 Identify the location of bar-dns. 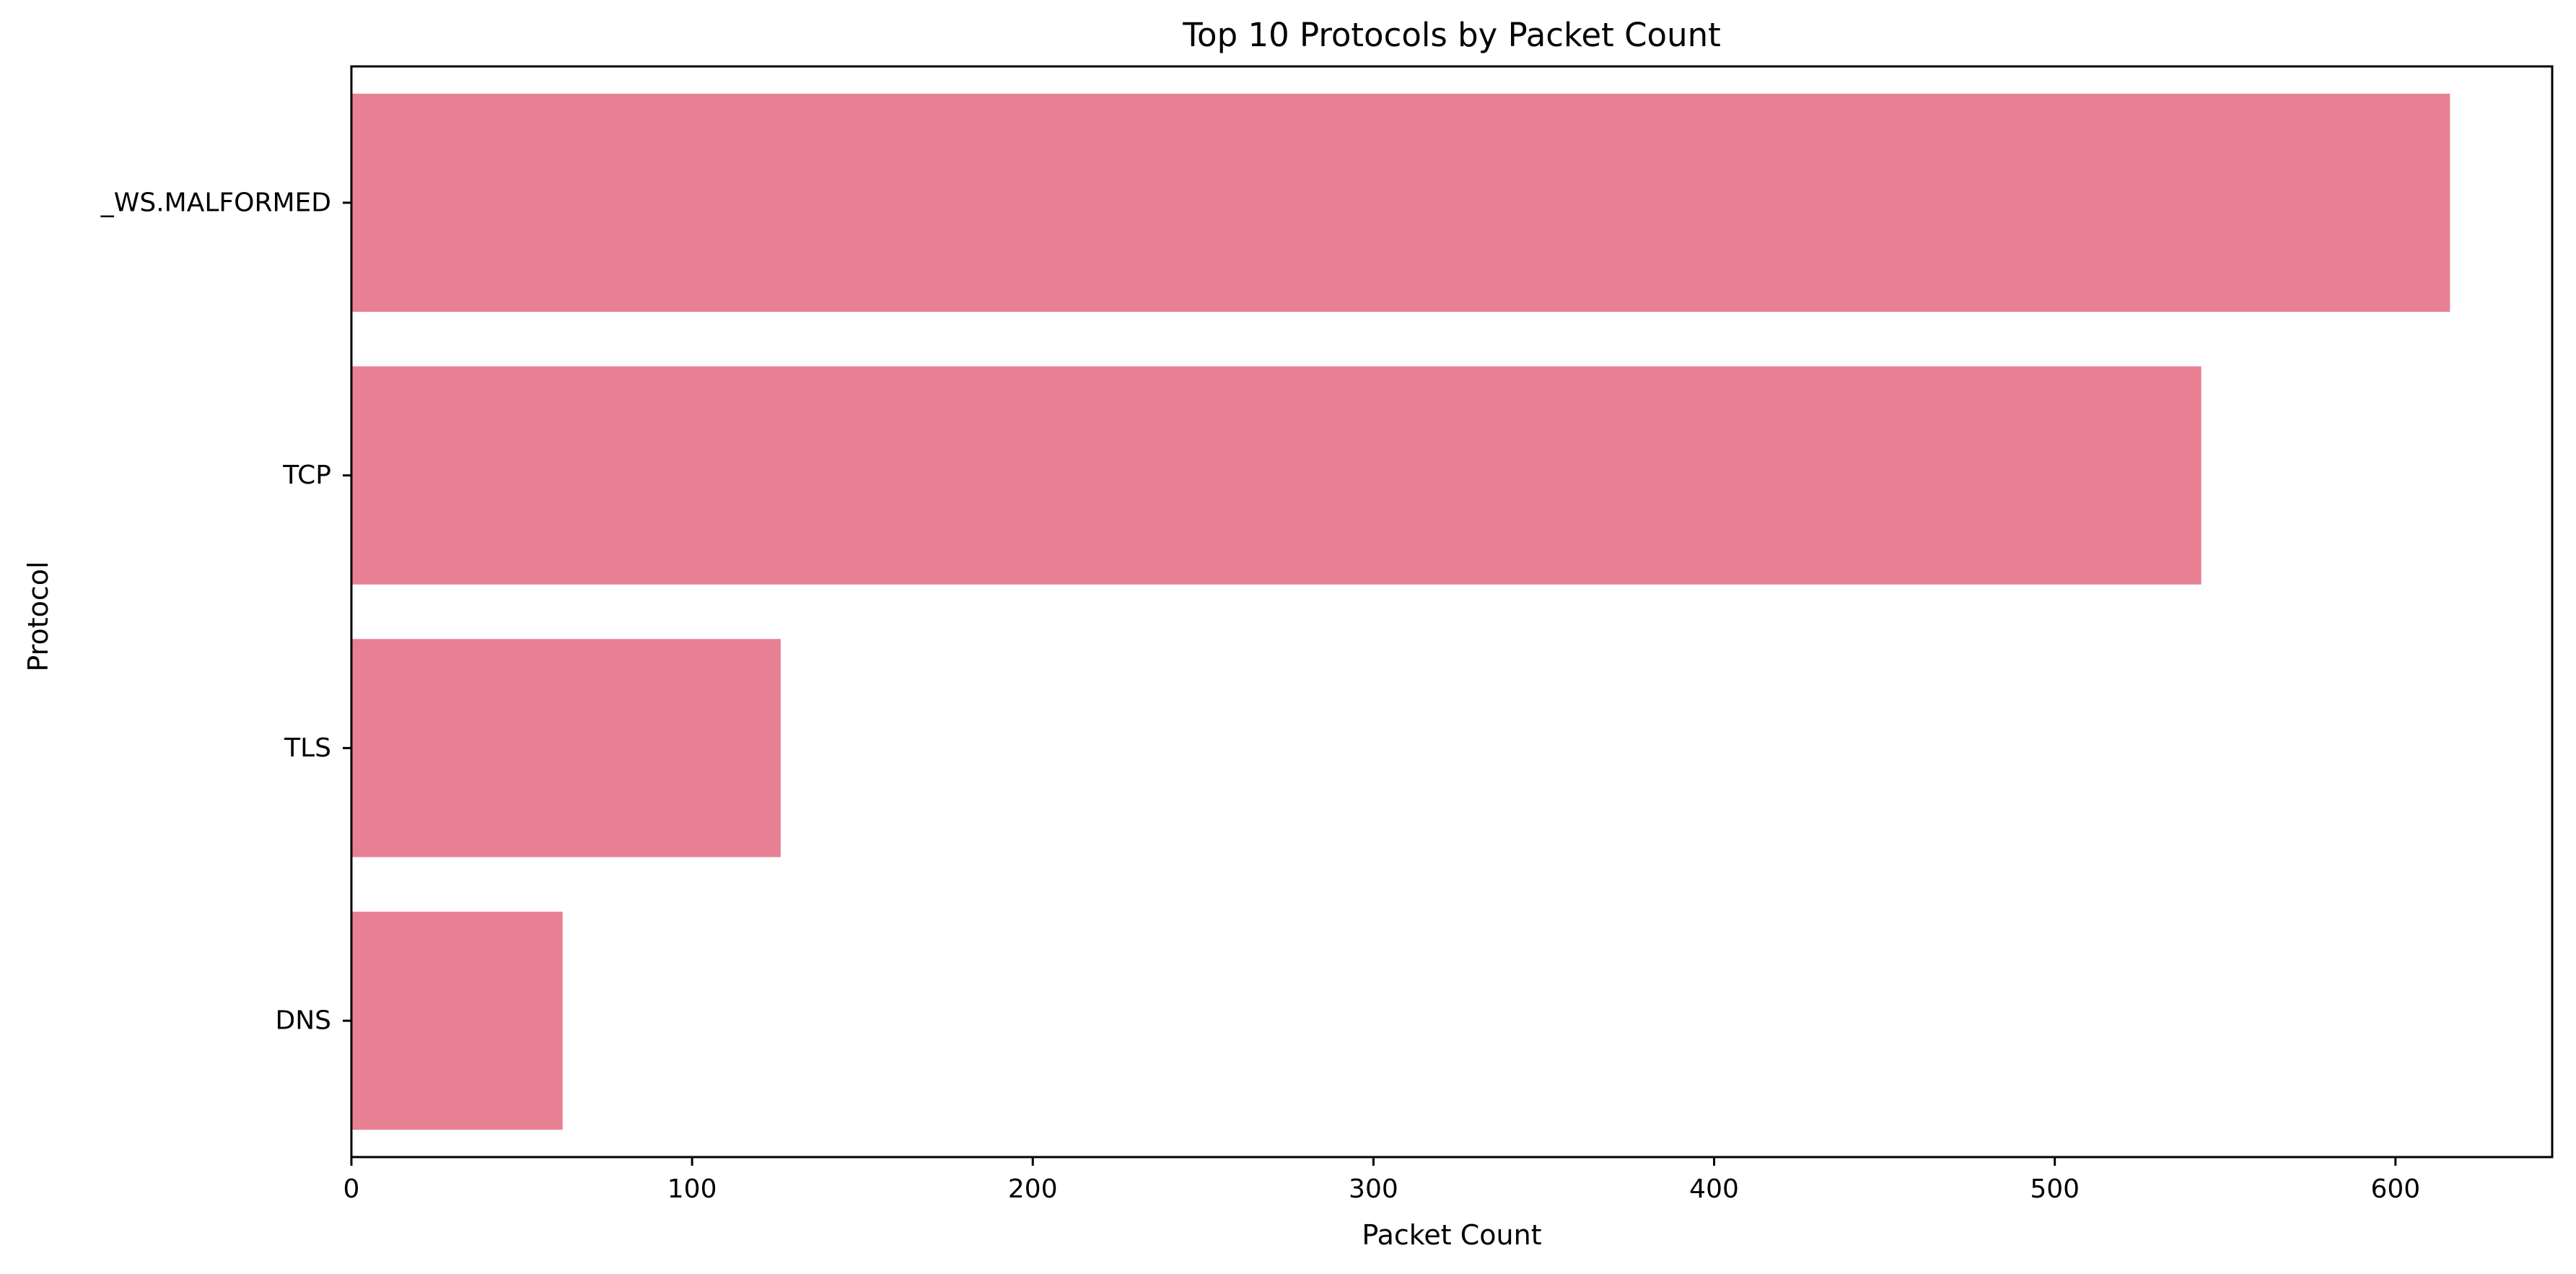
(457, 1021).